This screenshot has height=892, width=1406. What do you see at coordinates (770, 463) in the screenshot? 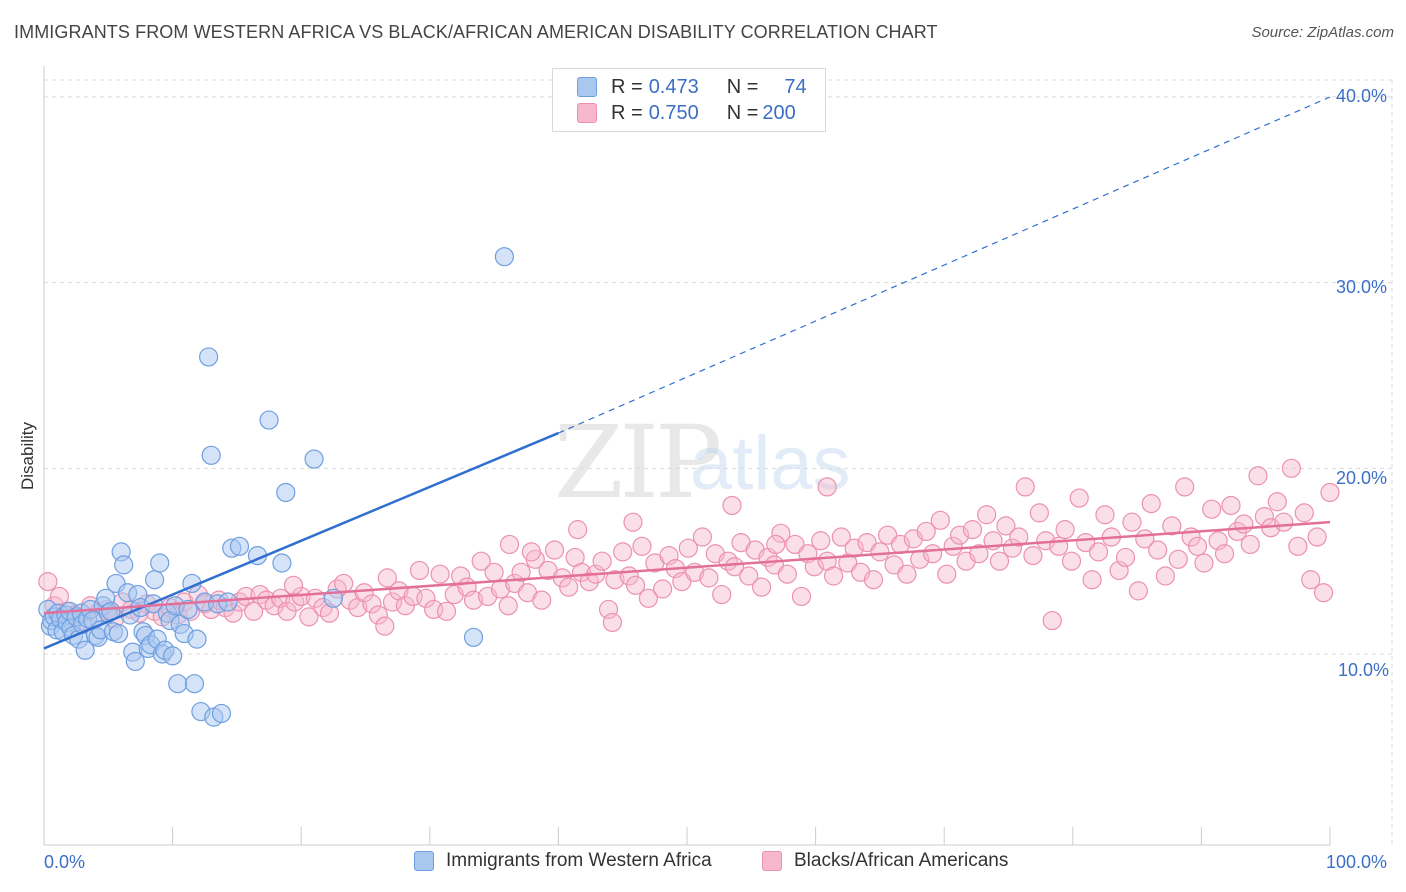
I see `watermark-atlas: atlas` at bounding box center [770, 463].